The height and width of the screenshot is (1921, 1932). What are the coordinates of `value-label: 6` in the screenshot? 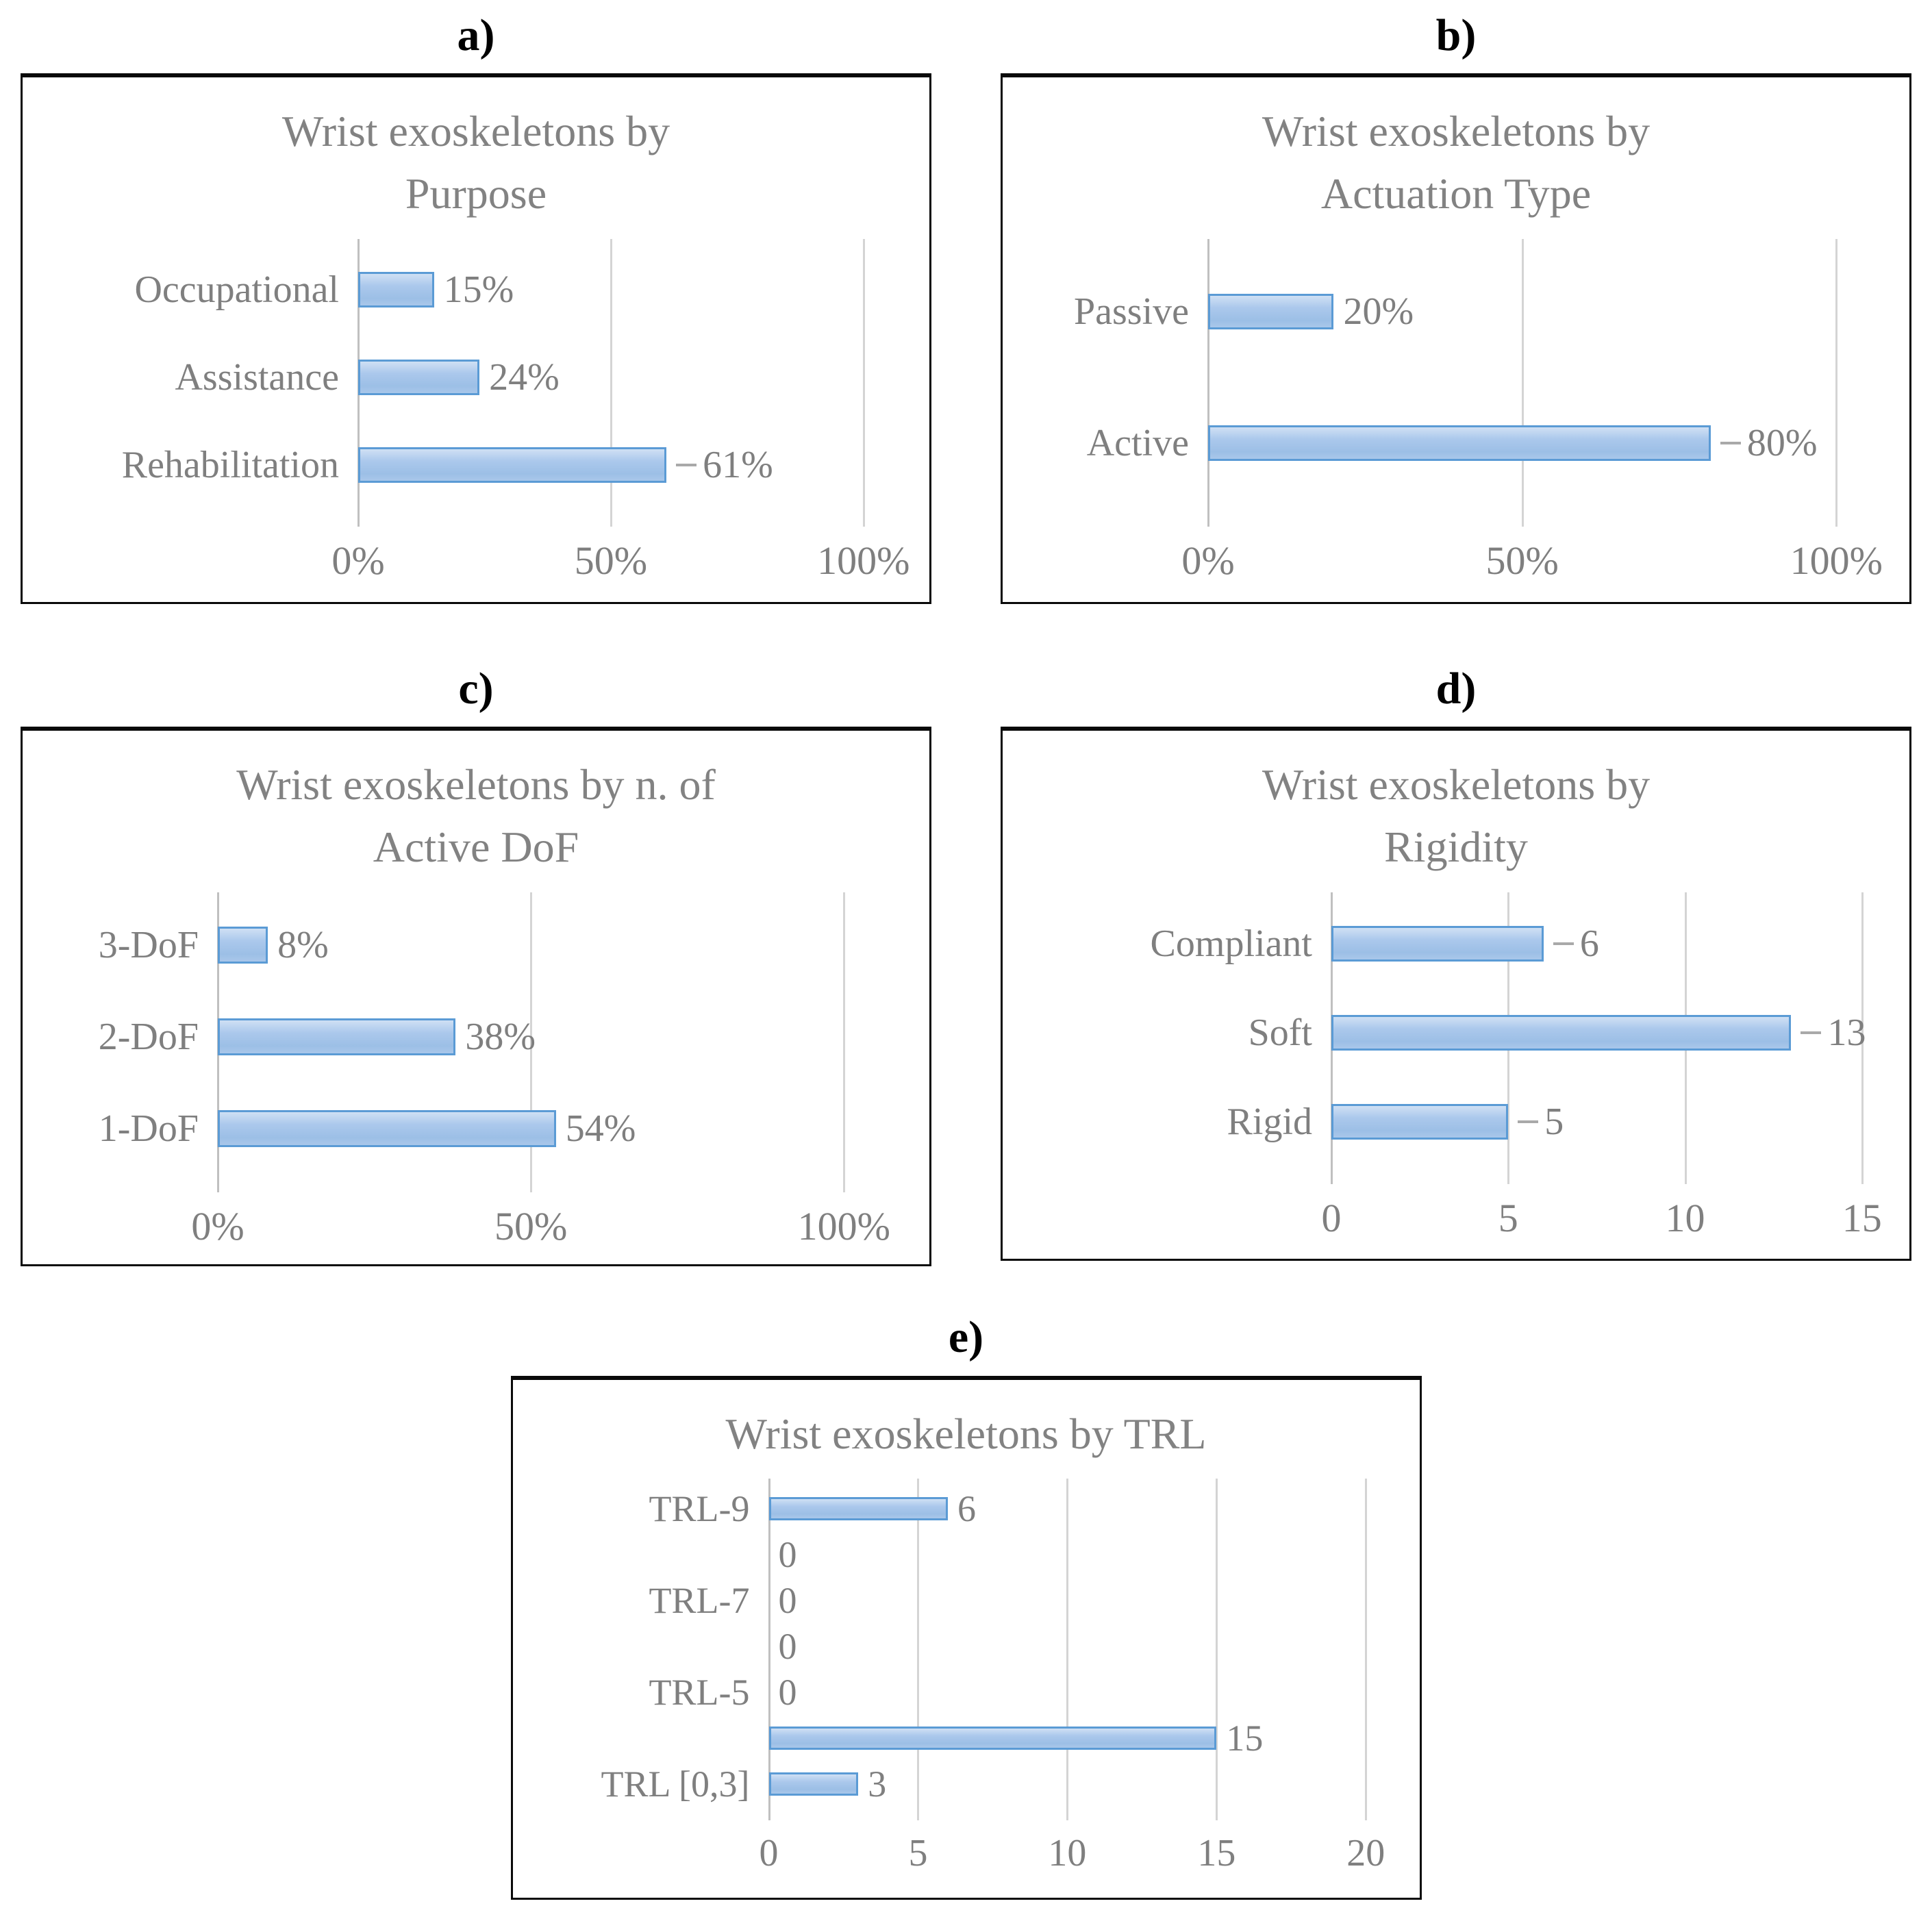 It's located at (1576, 944).